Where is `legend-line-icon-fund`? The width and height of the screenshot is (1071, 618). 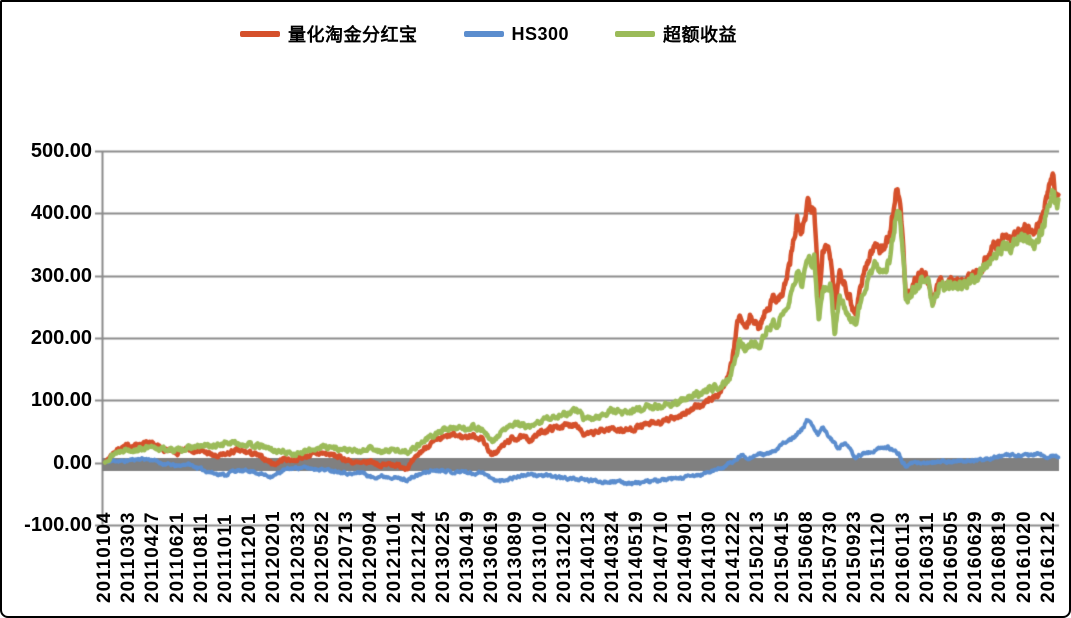 legend-line-icon-fund is located at coordinates (260, 34).